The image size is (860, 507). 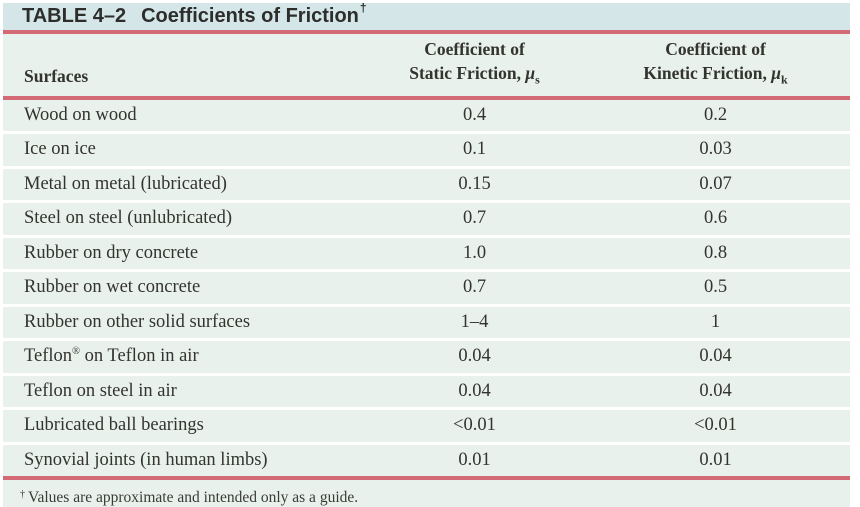 What do you see at coordinates (465, 73) in the screenshot?
I see `static-header-line2: Static Friction,` at bounding box center [465, 73].